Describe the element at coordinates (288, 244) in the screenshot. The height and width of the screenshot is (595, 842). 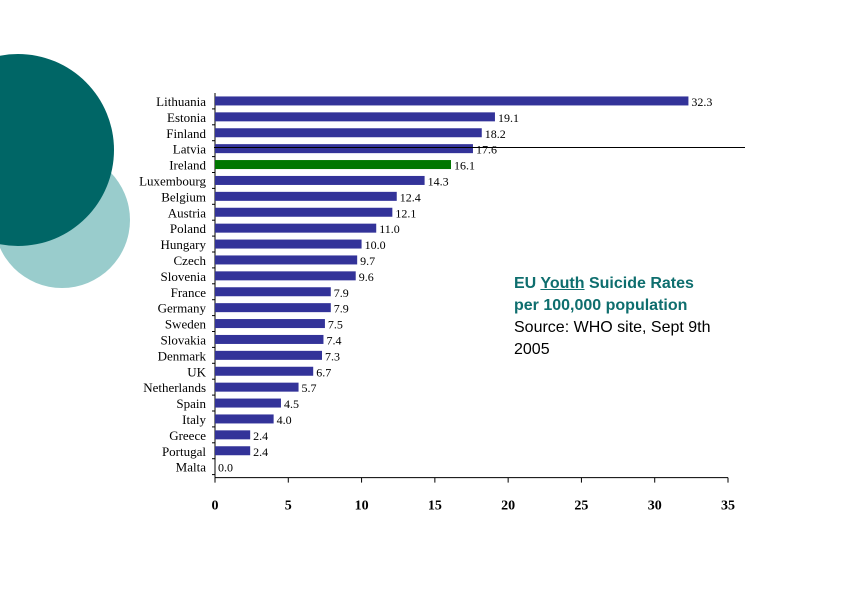
I see `bar-hungary` at that location.